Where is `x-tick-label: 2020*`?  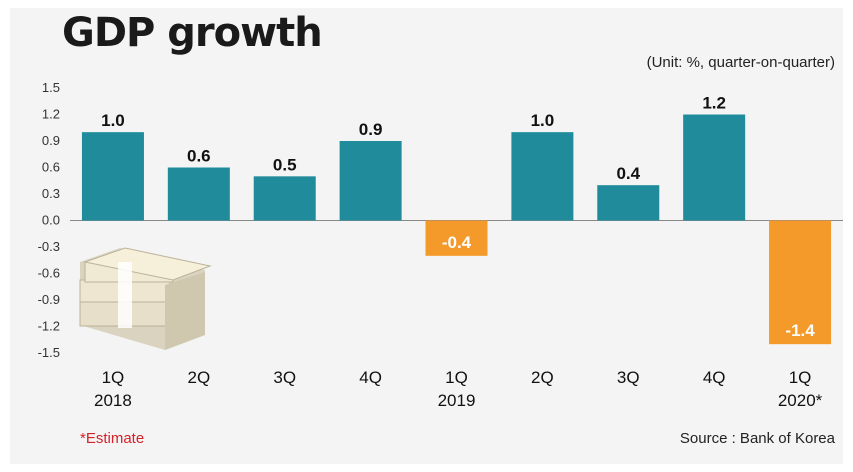
x-tick-label: 2020* is located at coordinates (800, 400).